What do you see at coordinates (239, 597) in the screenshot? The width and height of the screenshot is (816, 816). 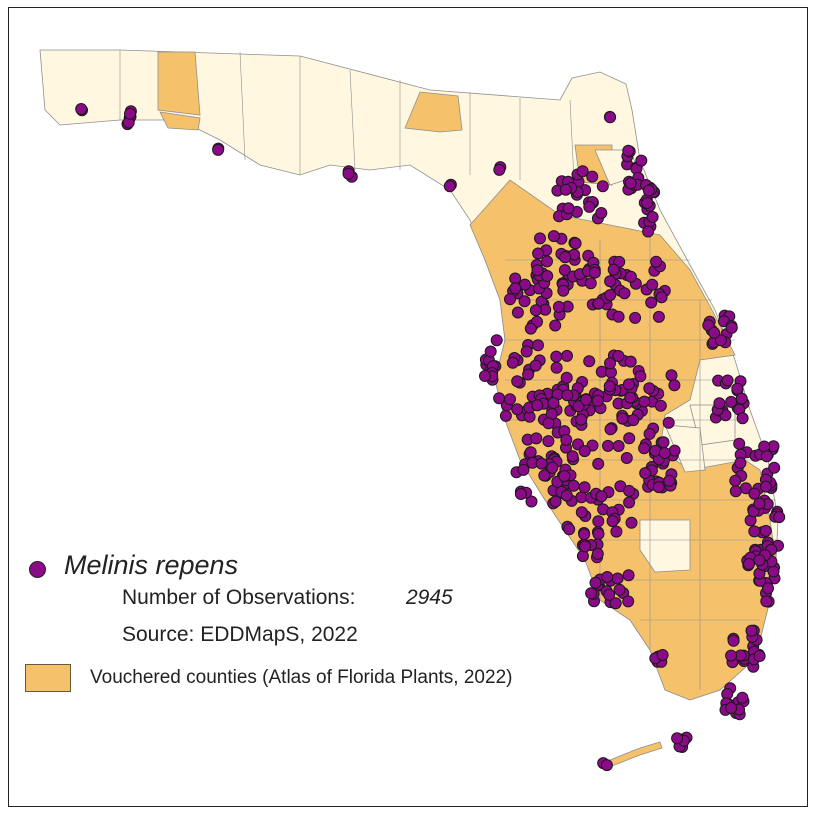 I see `observations-label: Number of Observations:` at bounding box center [239, 597].